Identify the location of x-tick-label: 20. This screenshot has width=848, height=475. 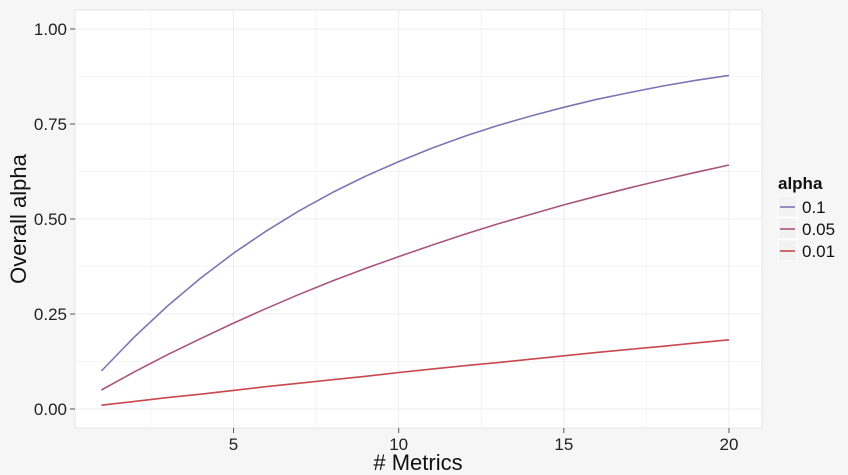
(729, 444).